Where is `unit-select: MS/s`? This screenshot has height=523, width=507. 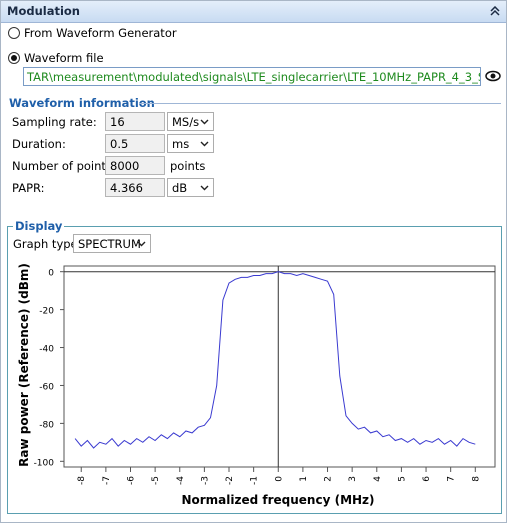
unit-select: MS/s is located at coordinates (190, 121).